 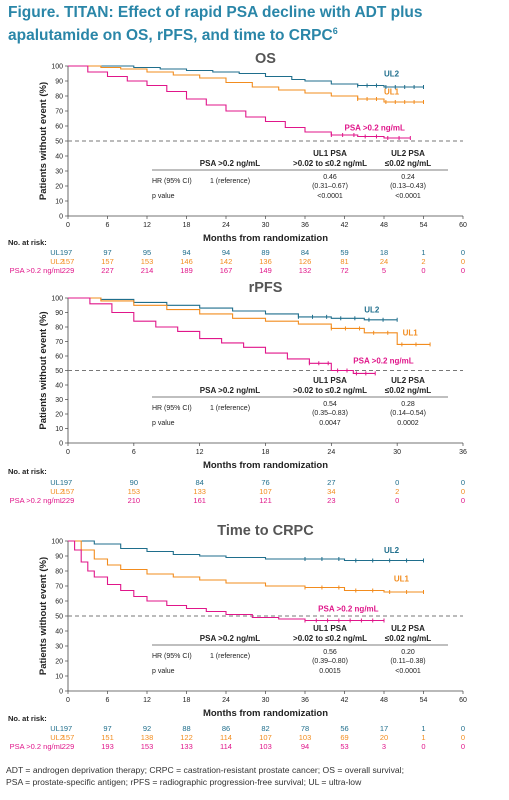 I want to click on hr-header: UL1 PSA, so click(x=330, y=153).